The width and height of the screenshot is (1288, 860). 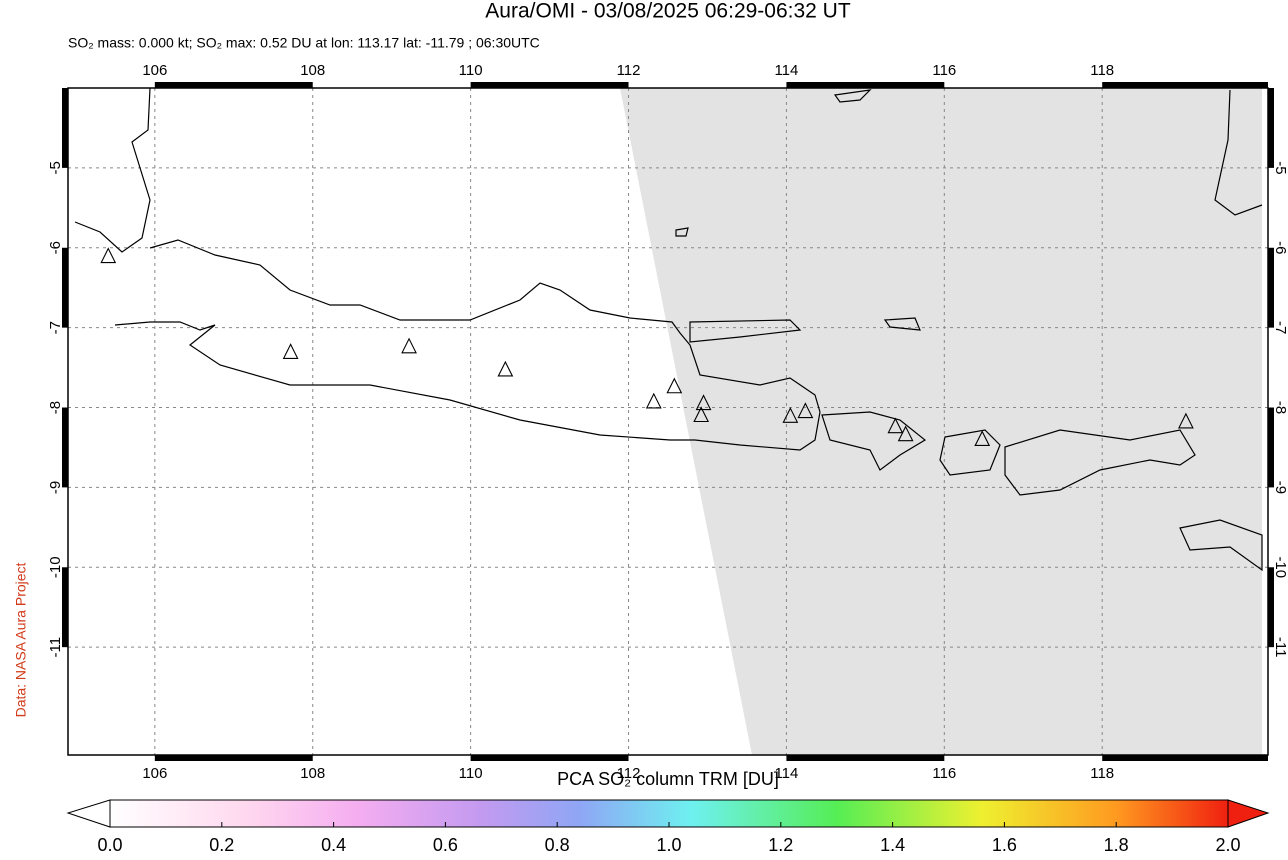 I want to click on colorbar-tick-label: 2.0, so click(x=1227, y=845).